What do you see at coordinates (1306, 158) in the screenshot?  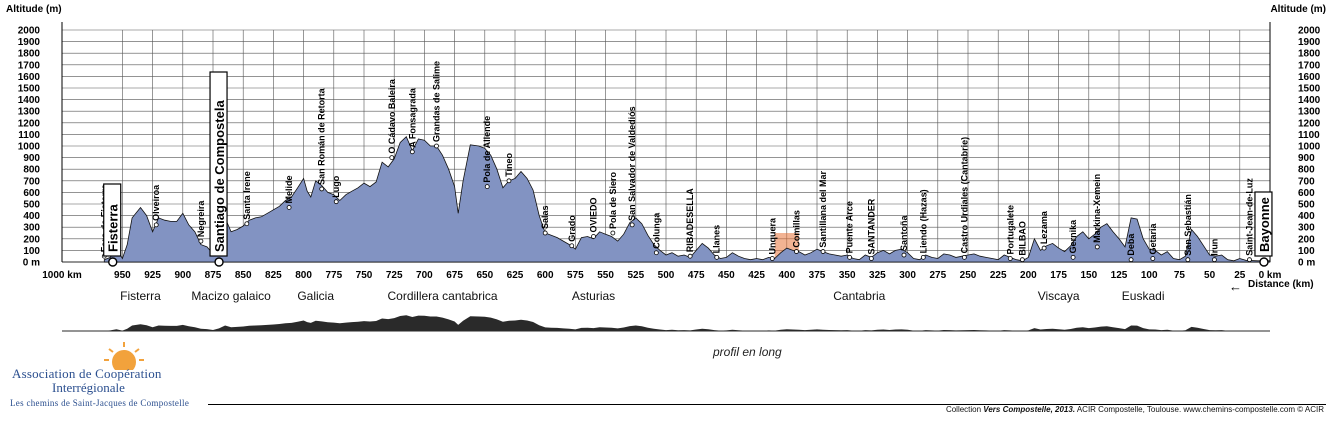 I see `y-tick-label-right: 900` at bounding box center [1306, 158].